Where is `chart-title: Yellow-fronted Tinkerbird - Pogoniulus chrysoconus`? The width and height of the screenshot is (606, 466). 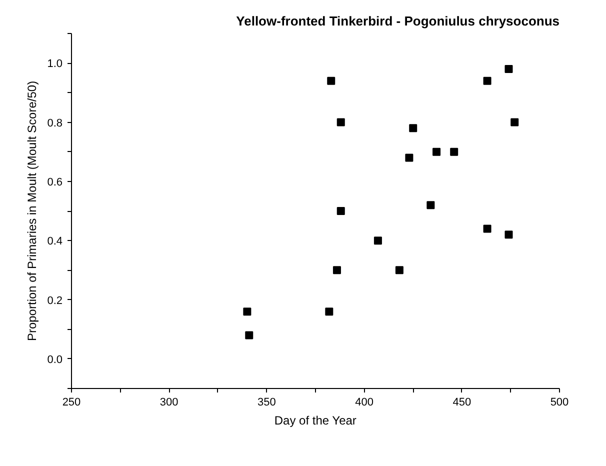 chart-title: Yellow-fronted Tinkerbird - Pogoniulus chrysoconus is located at coordinates (398, 21).